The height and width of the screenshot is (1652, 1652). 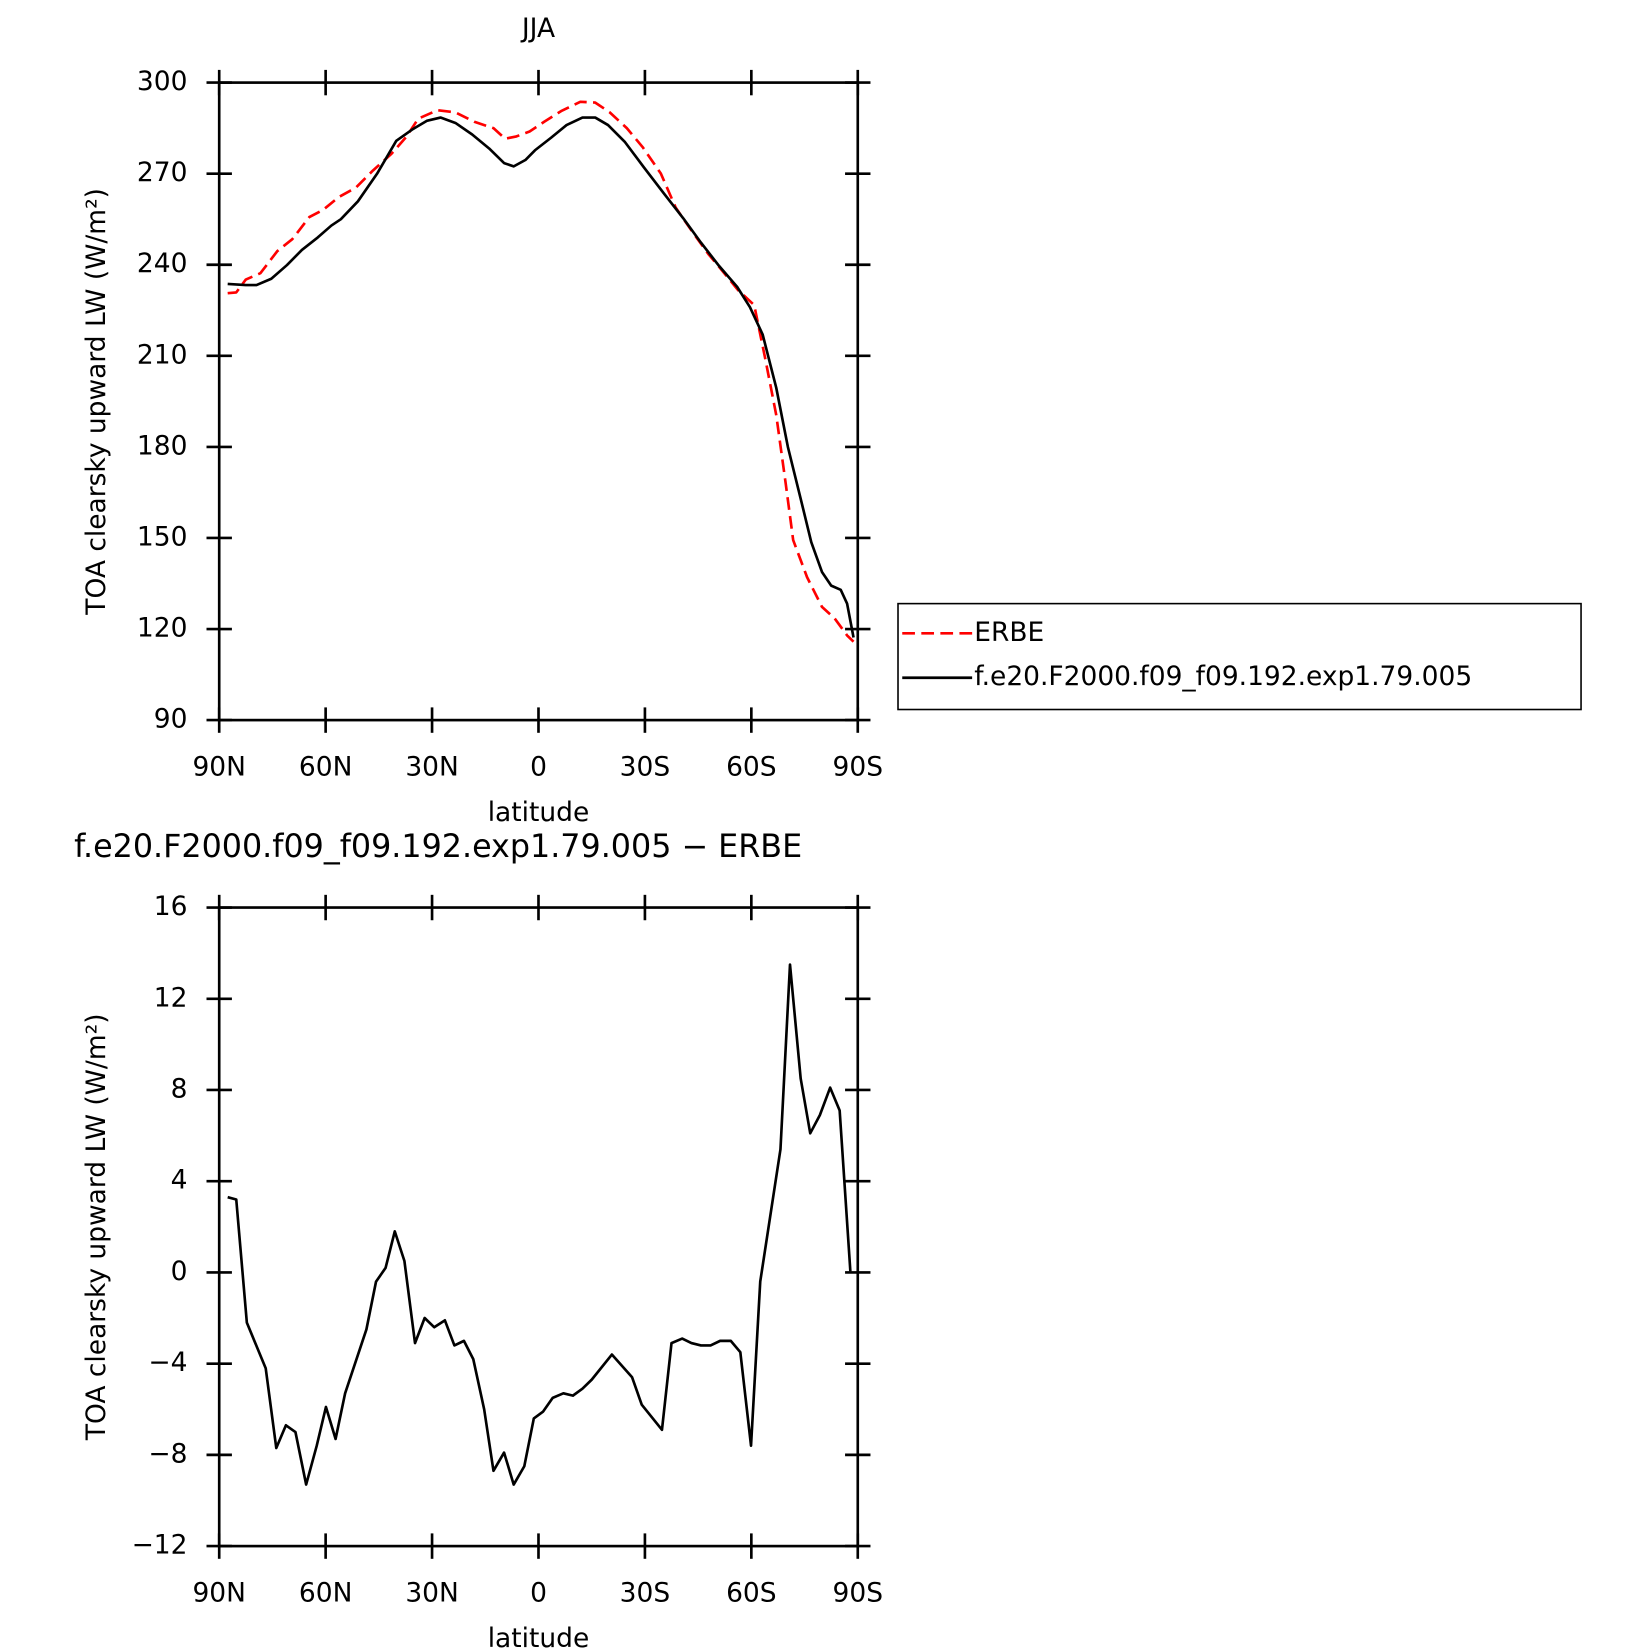 I want to click on y-tick-label: −8, so click(x=167, y=1453).